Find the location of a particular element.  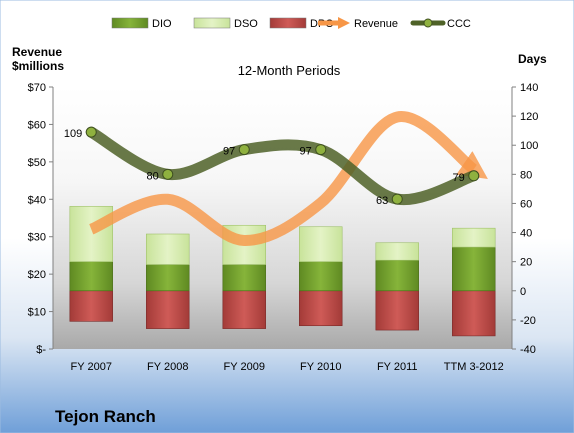

legend: DIODSODPORevenueCCC is located at coordinates (291, 23).